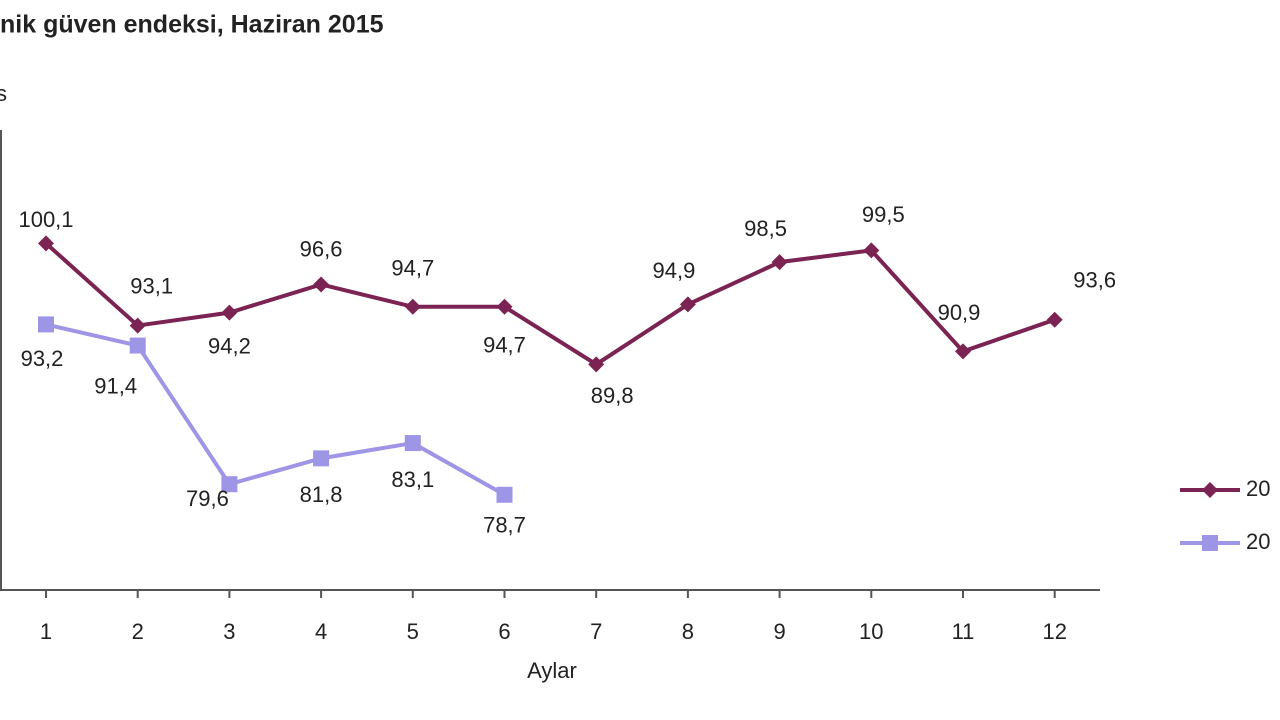 This screenshot has width=1280, height=720. What do you see at coordinates (959, 312) in the screenshot?
I see `data-label: 90,9` at bounding box center [959, 312].